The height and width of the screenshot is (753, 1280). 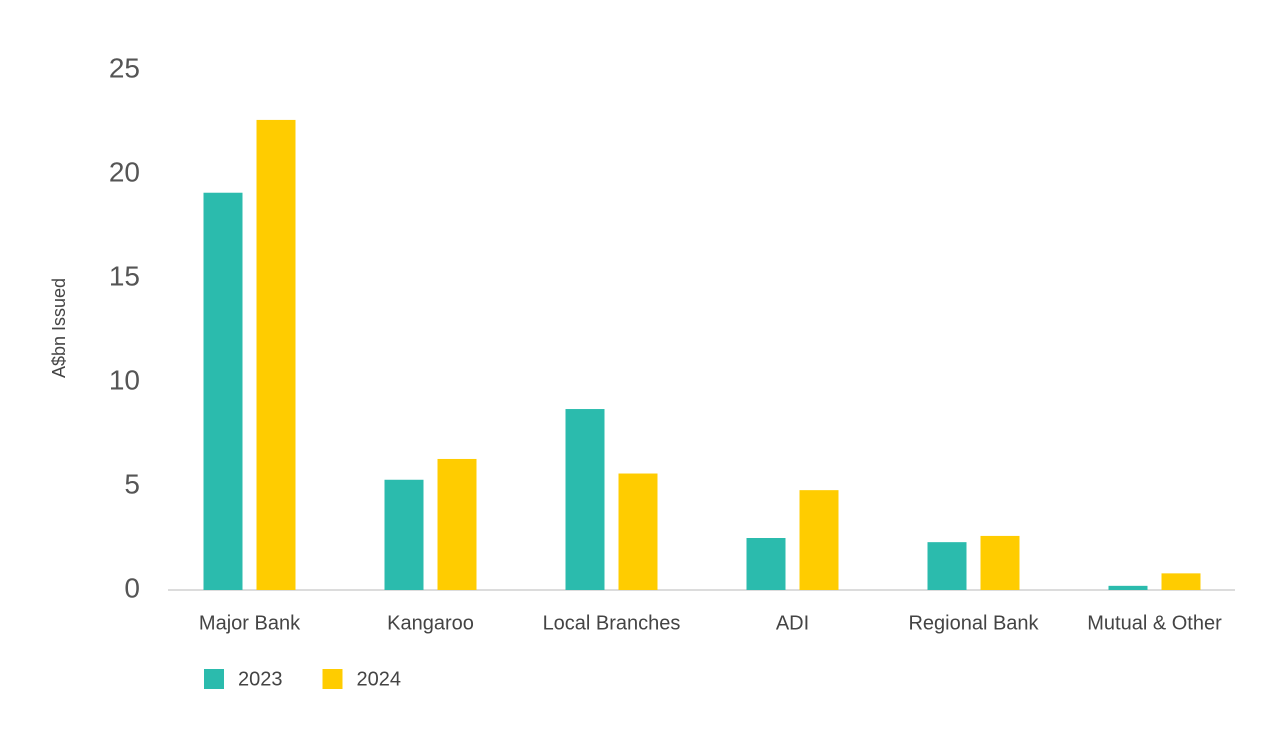 I want to click on legend-label: 2023, so click(x=260, y=679).